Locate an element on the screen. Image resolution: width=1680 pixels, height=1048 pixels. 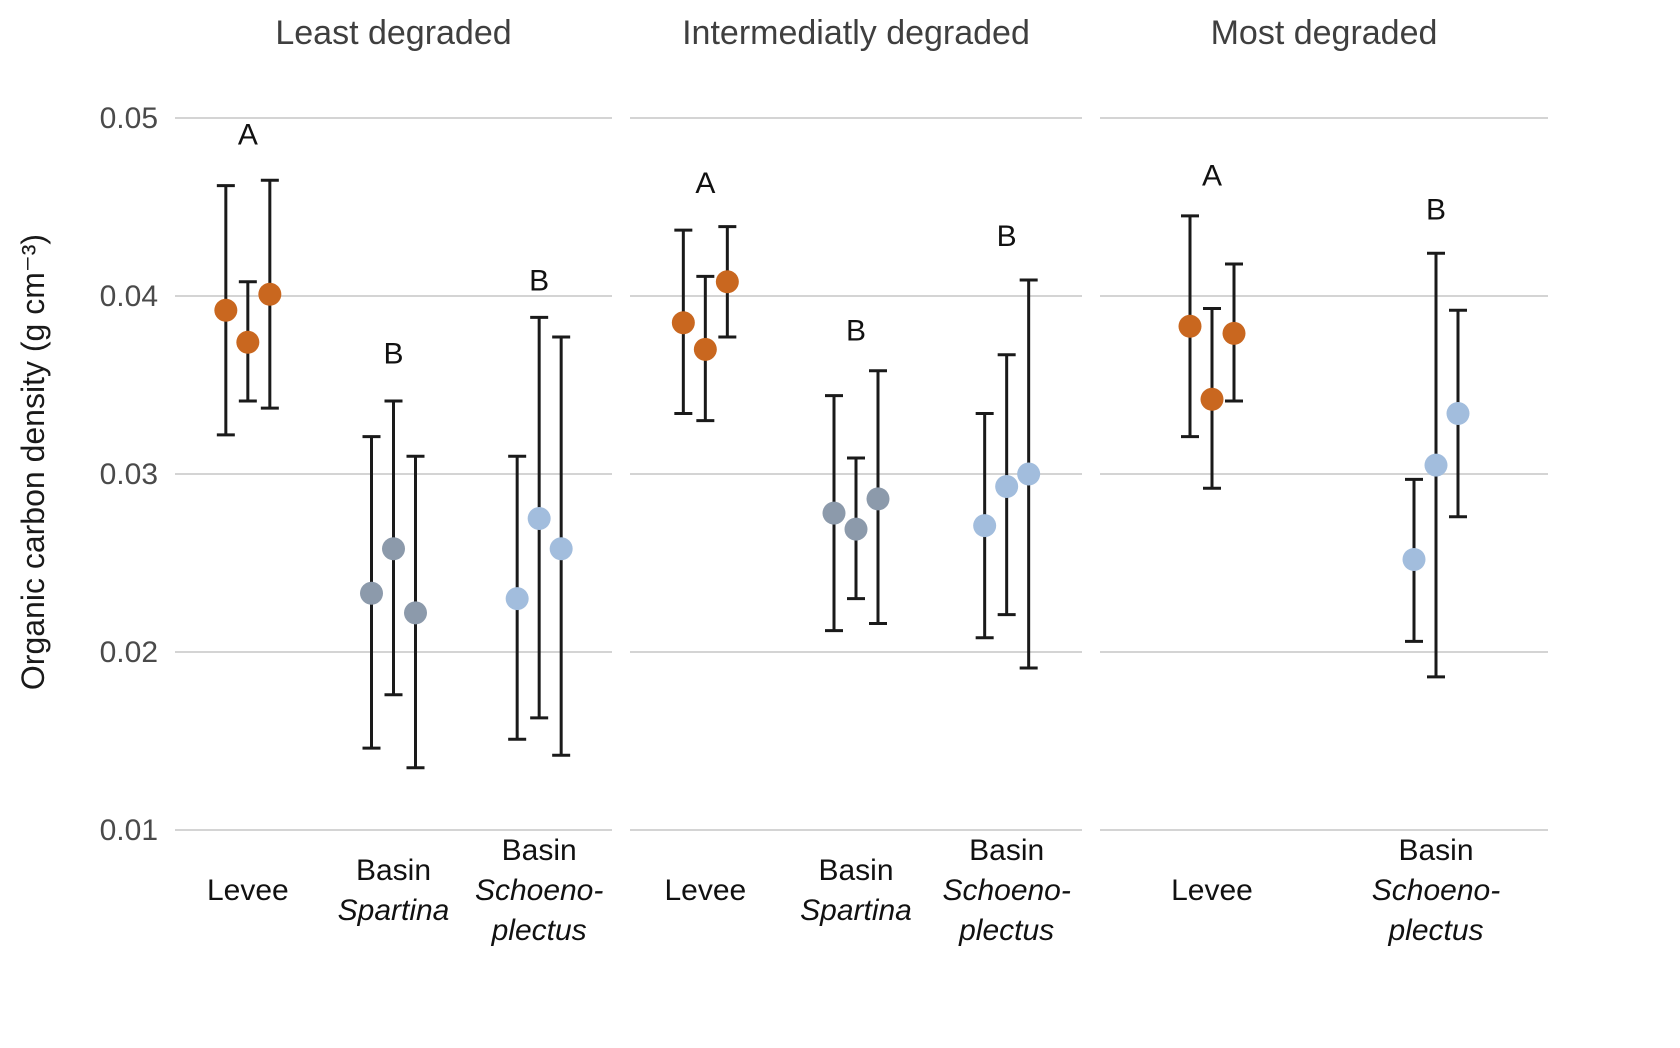
y-tick-label: 0.01 is located at coordinates (129, 830).